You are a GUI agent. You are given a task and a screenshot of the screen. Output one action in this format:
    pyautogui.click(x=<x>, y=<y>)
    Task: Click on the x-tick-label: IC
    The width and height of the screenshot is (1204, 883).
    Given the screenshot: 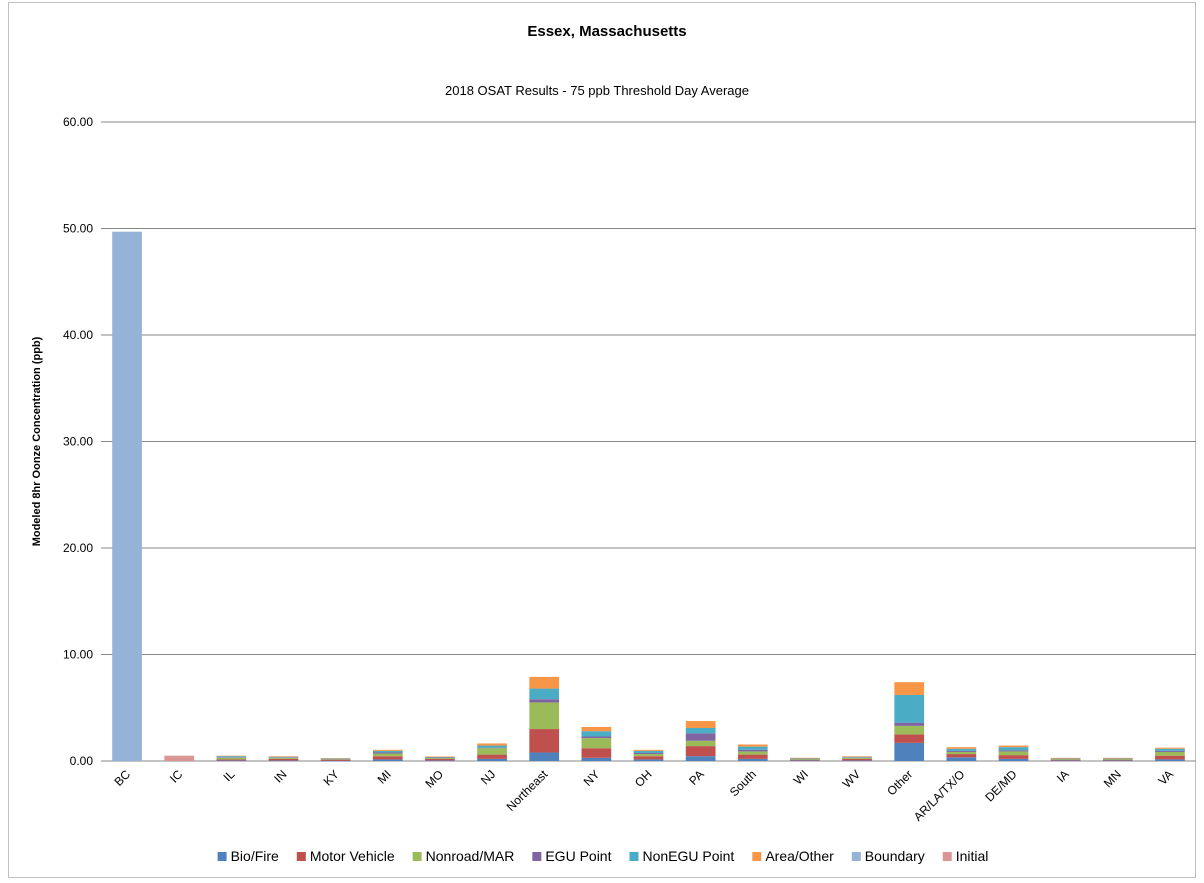 What is the action you would take?
    pyautogui.click(x=176, y=776)
    